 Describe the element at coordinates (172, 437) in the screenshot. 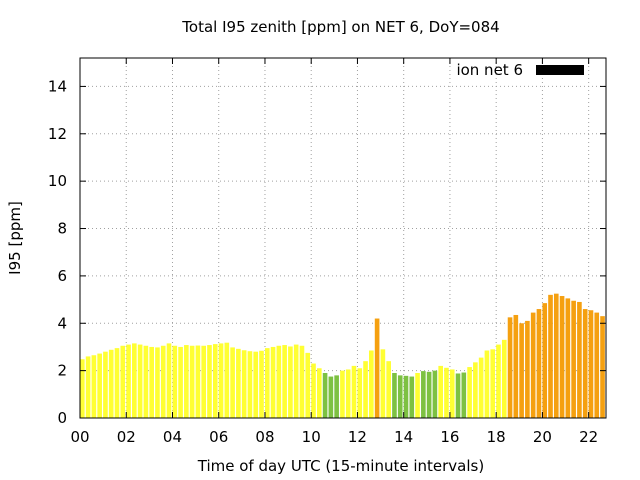

I see `x-tick-label: 04` at that location.